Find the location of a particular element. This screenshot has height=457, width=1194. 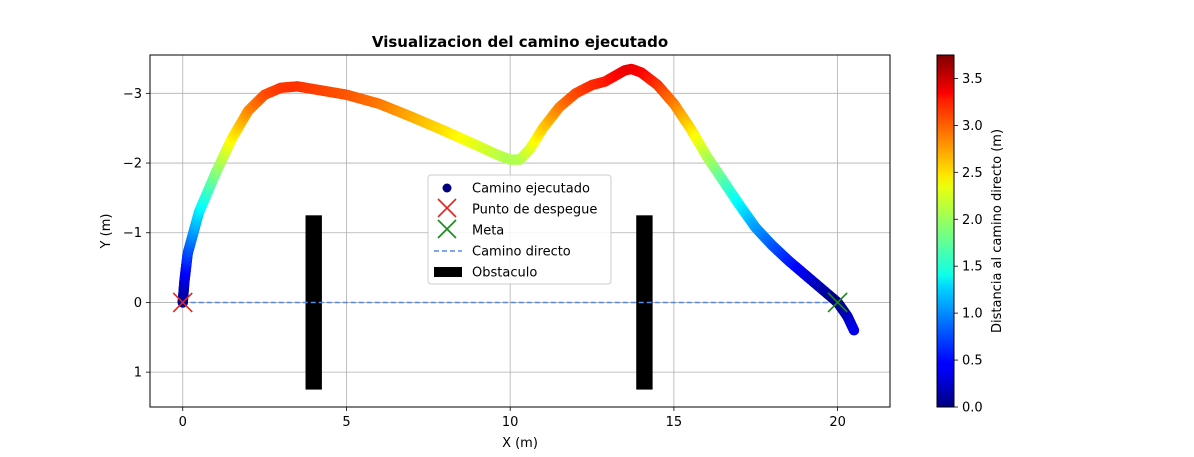

colorbar-tick-label: 1.0 is located at coordinates (972, 314).